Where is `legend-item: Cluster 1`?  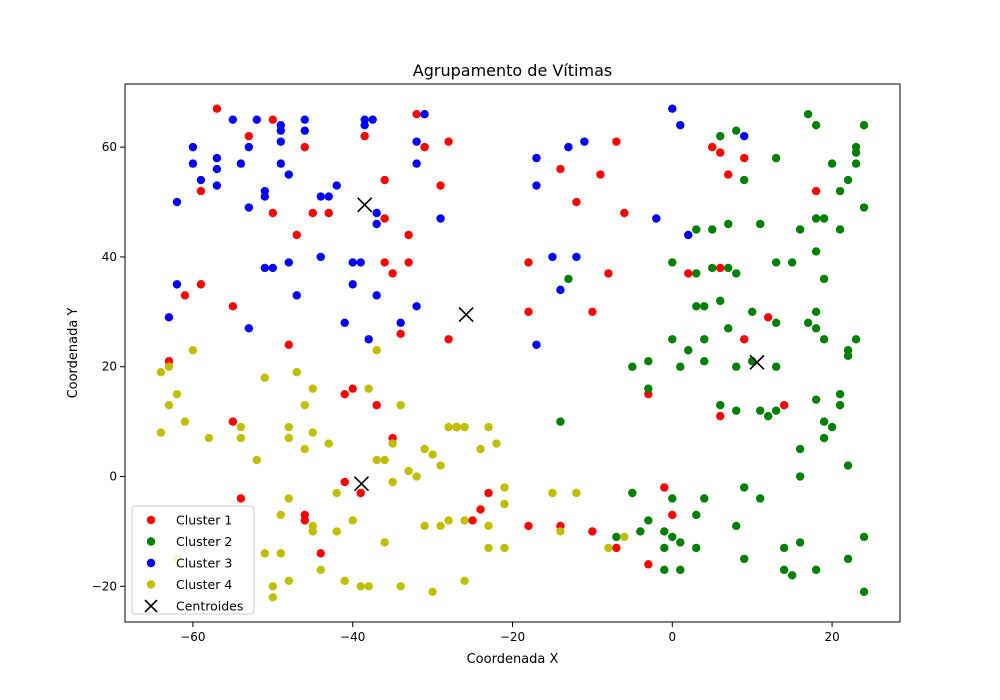 legend-item: Cluster 1 is located at coordinates (189, 520).